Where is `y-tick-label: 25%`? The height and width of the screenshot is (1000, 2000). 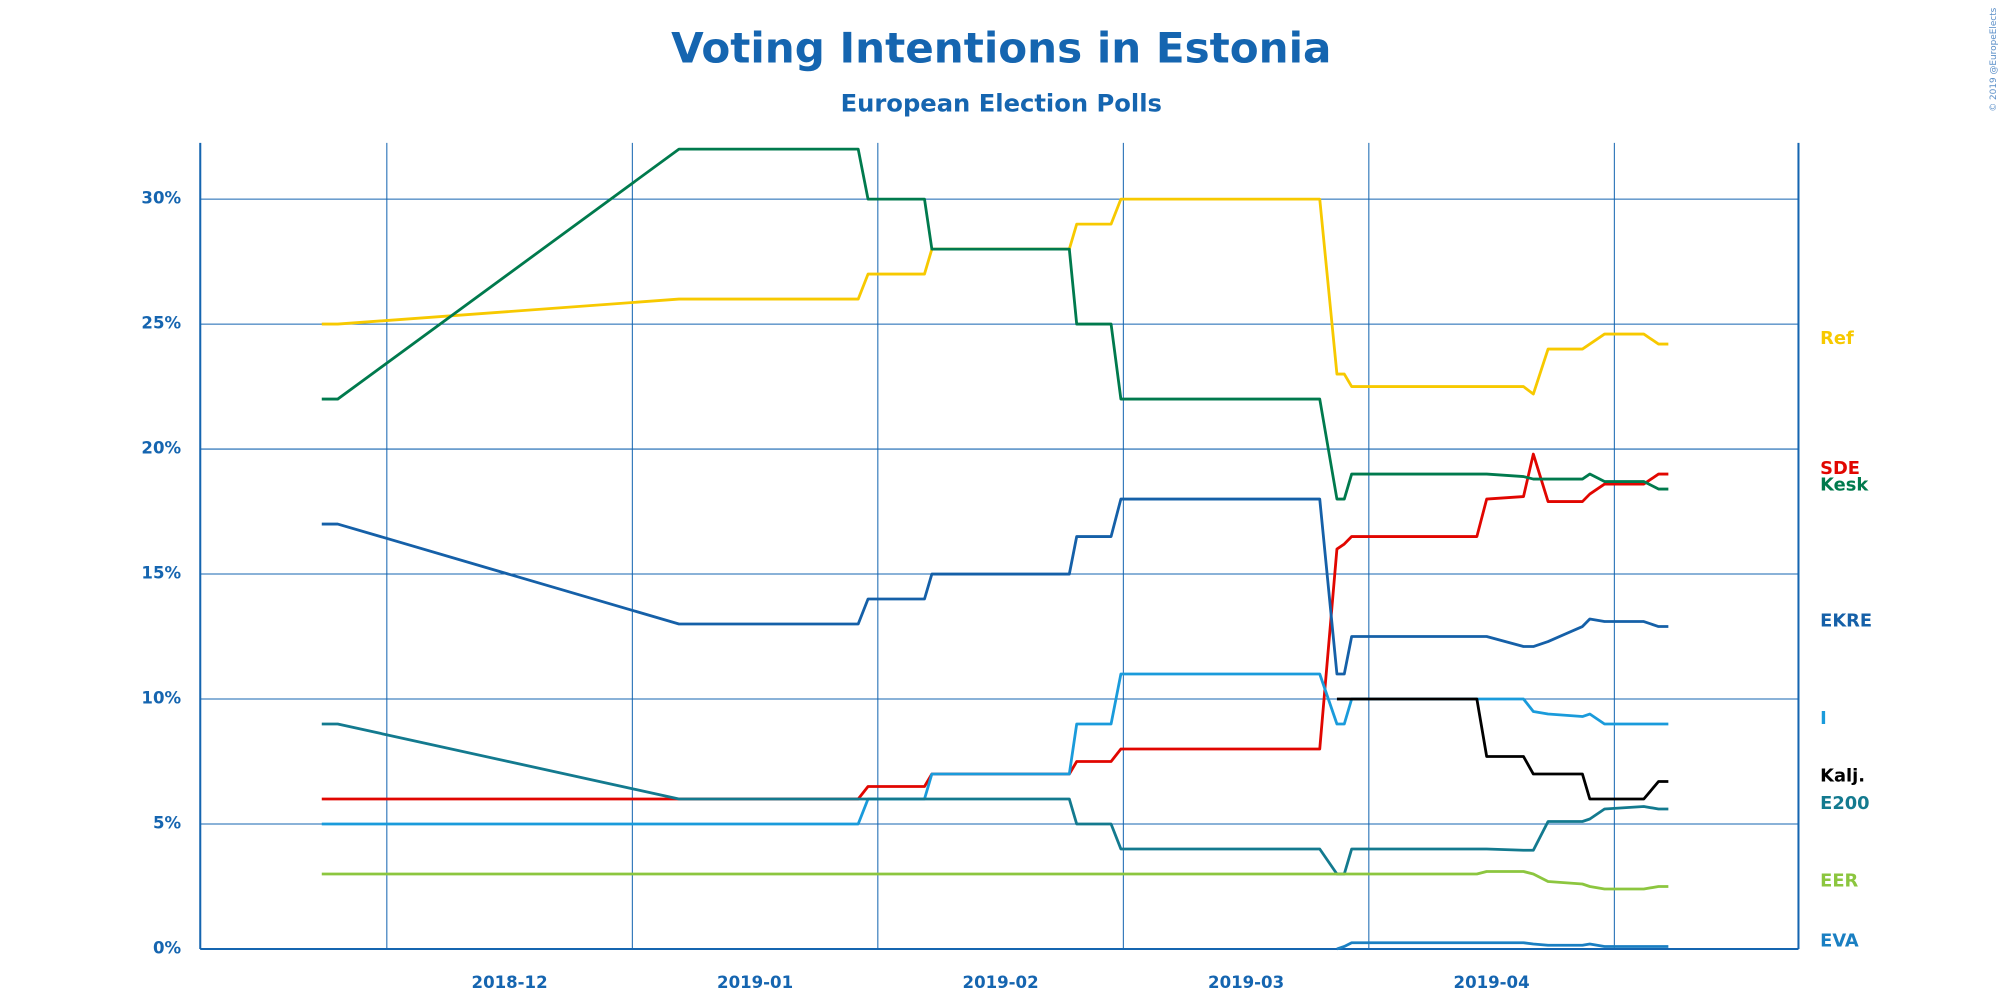 y-tick-label: 25% is located at coordinates (161, 323).